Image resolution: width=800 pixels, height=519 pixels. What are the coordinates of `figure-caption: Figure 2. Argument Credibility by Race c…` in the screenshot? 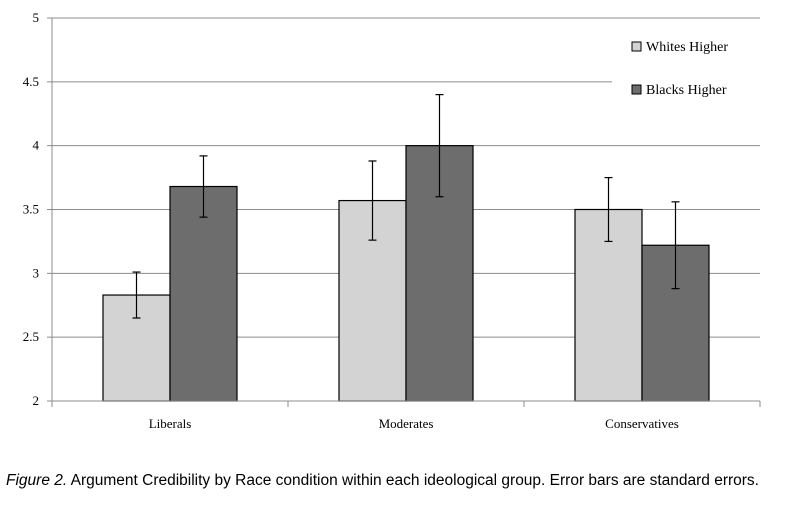 It's located at (401, 480).